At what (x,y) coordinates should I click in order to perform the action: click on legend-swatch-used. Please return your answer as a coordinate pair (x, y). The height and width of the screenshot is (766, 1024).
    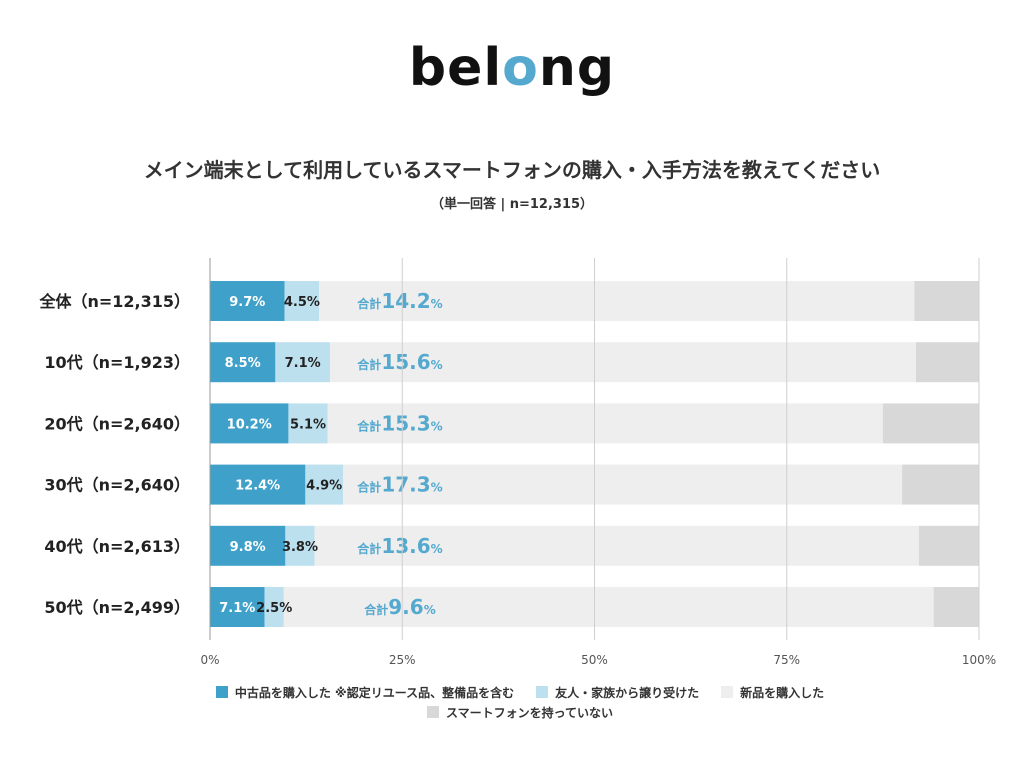
    Looking at the image, I should click on (221, 692).